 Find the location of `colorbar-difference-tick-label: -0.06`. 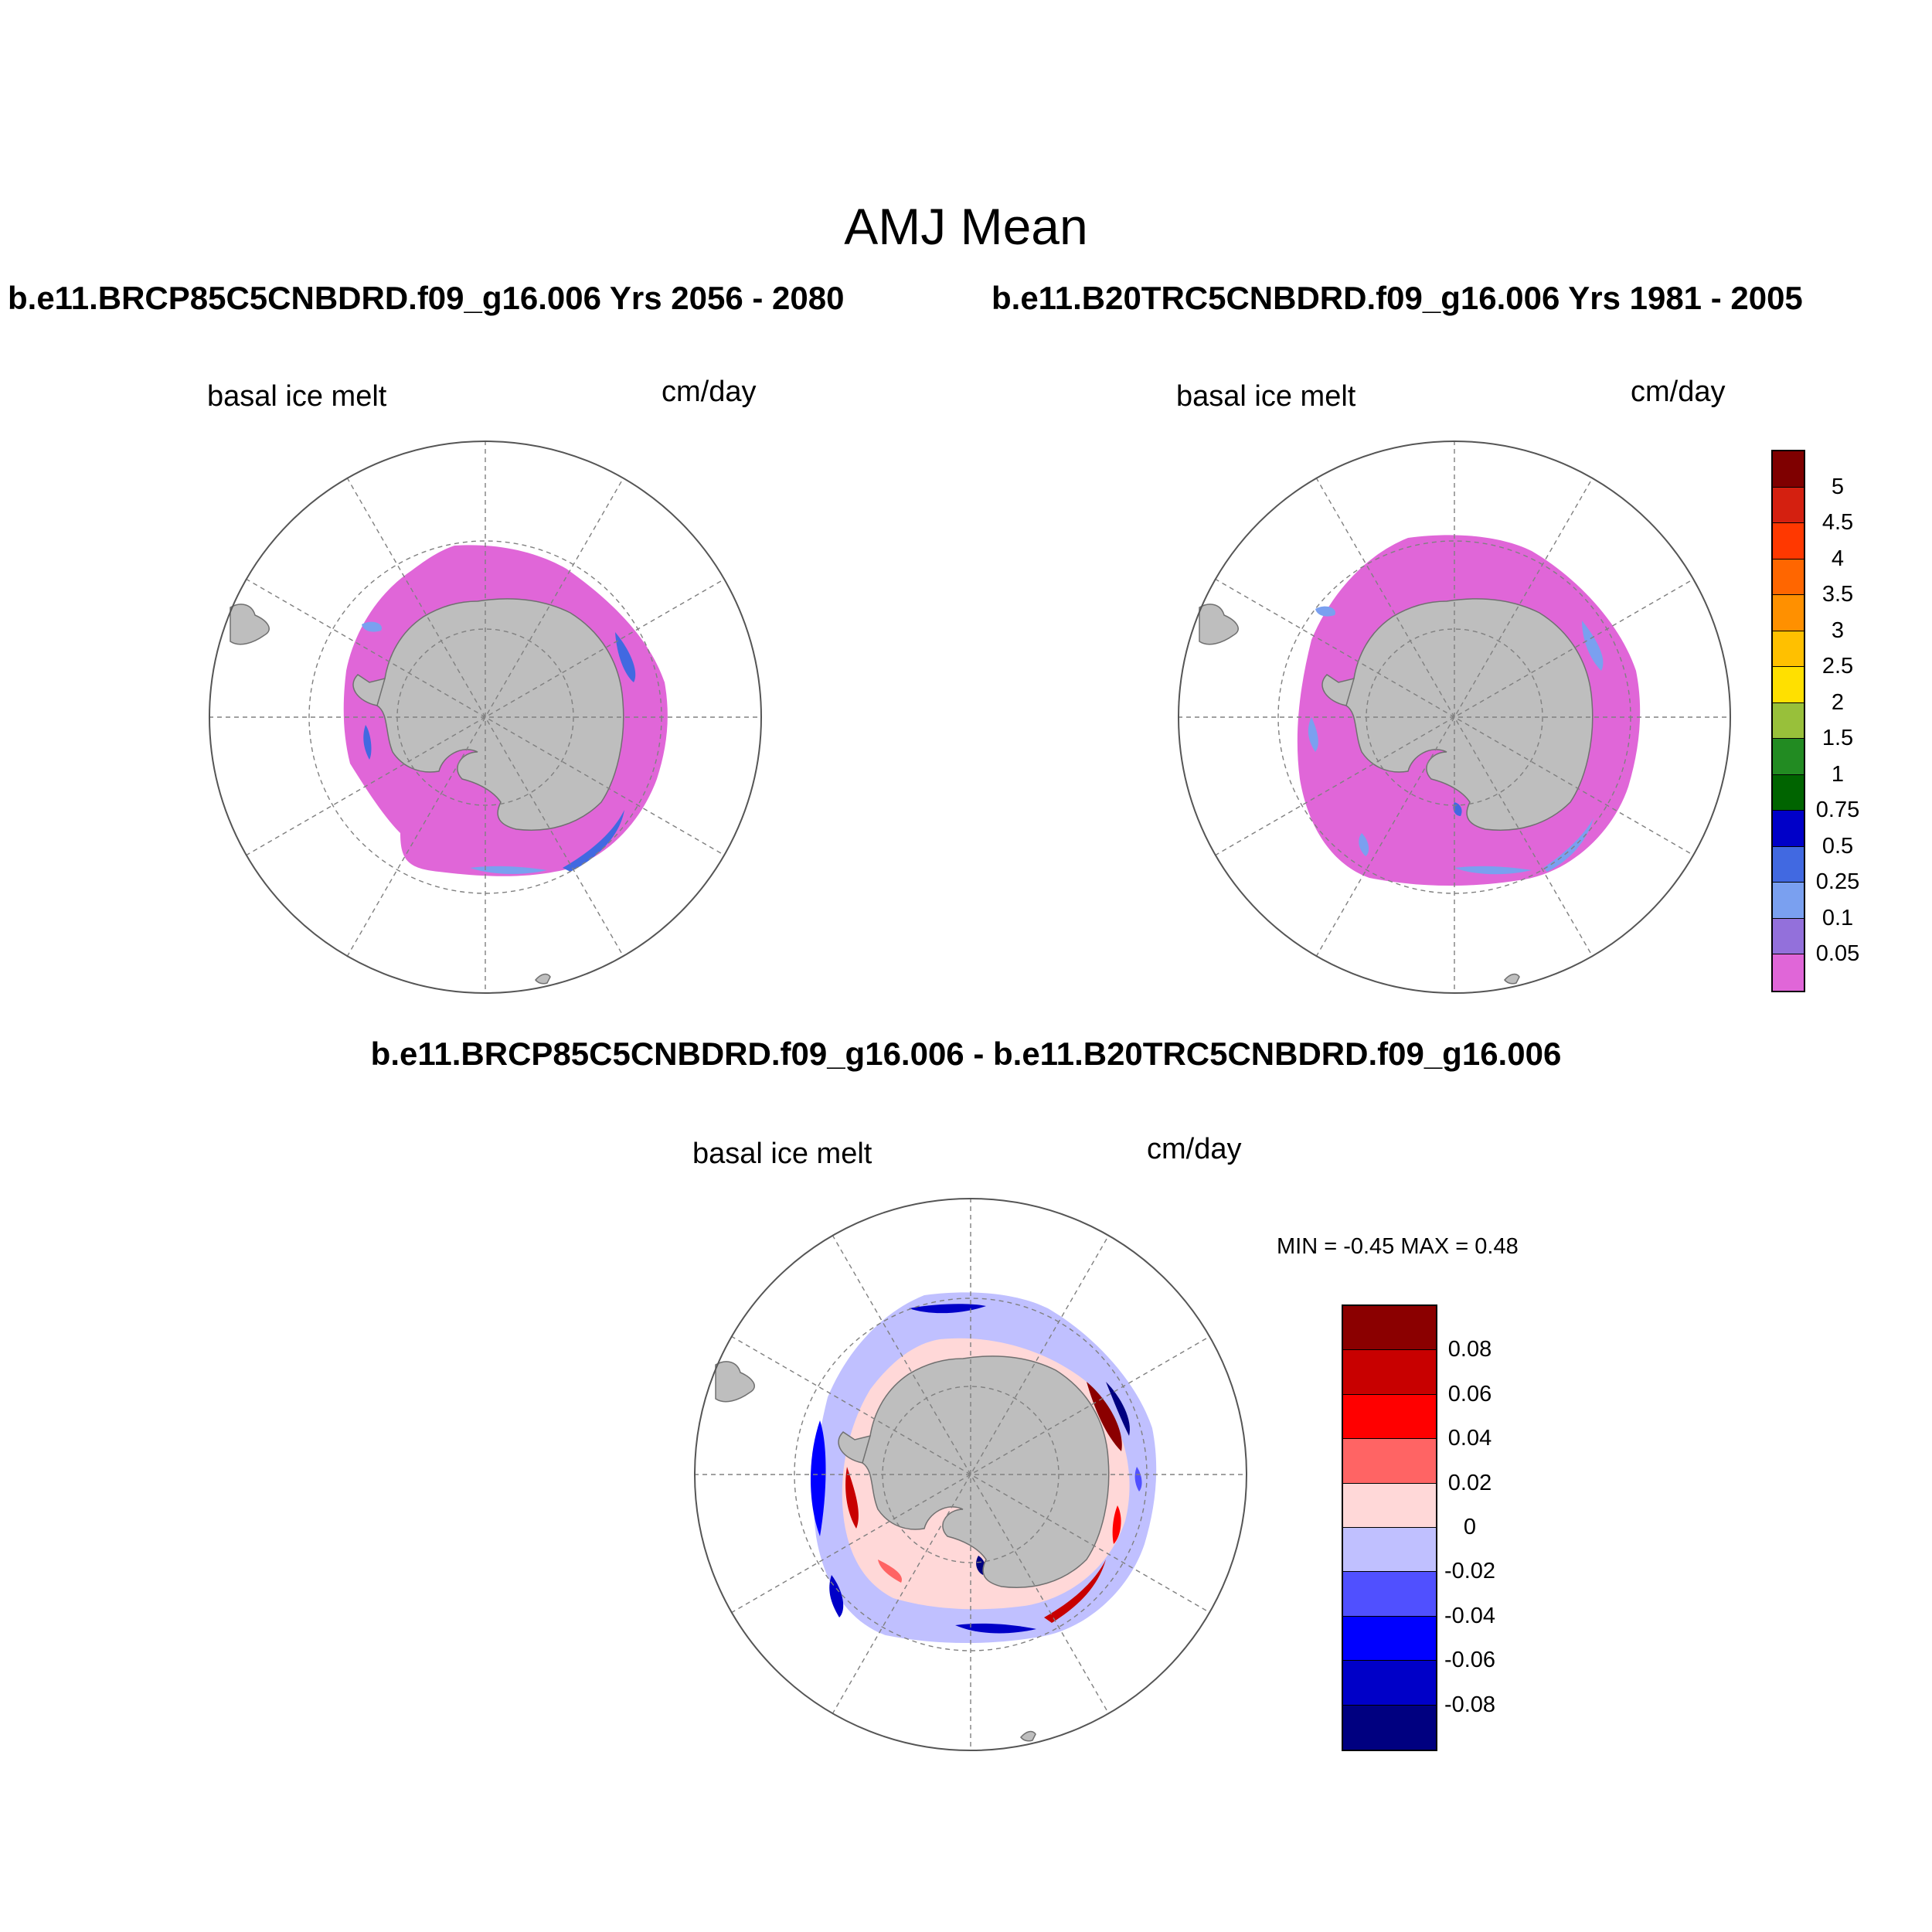

colorbar-difference-tick-label: -0.06 is located at coordinates (1470, 1660).